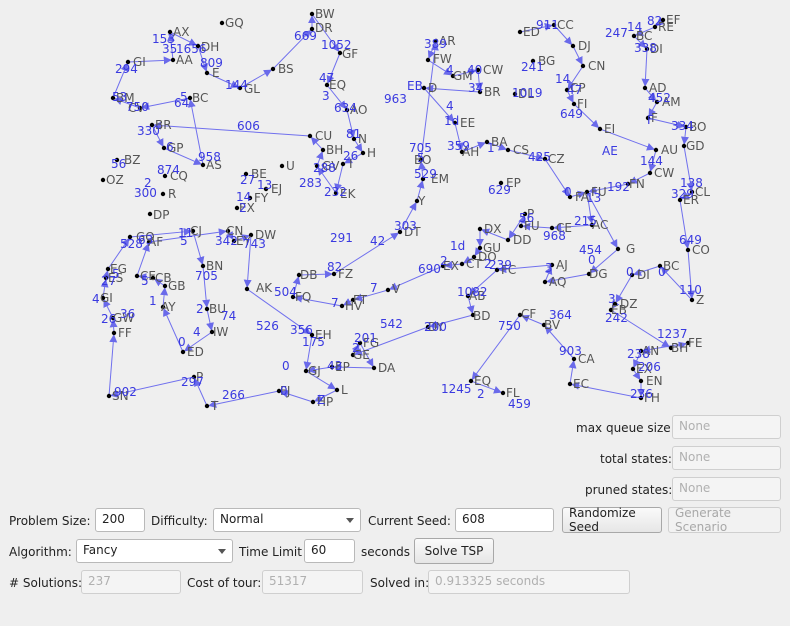 The image size is (790, 626). Describe the element at coordinates (463, 76) in the screenshot. I see `city-label: GM` at that location.